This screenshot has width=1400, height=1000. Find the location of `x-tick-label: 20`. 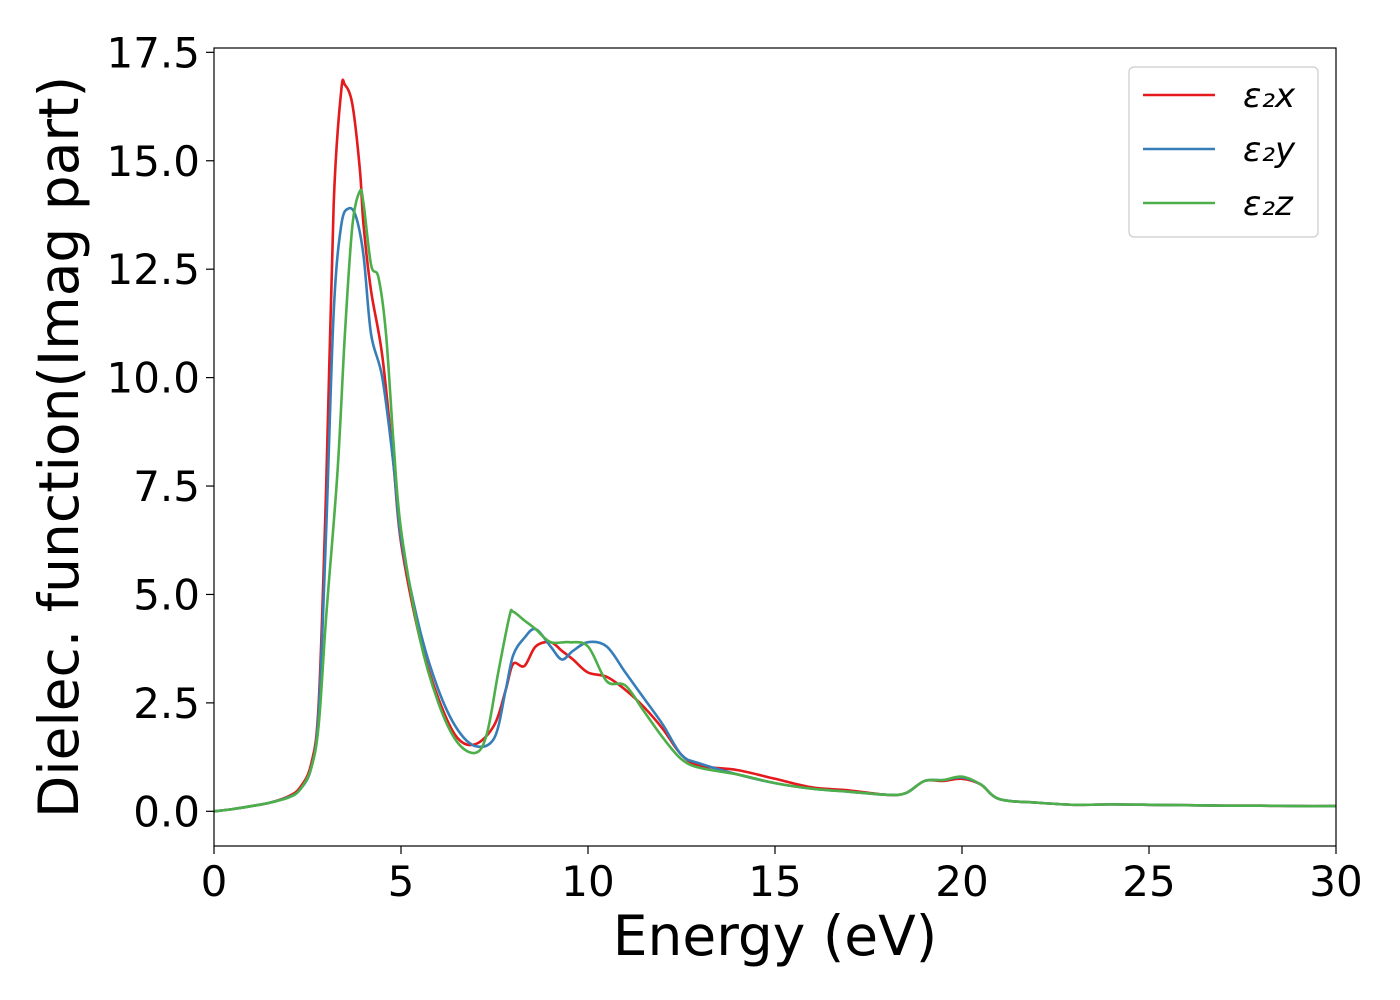

x-tick-label: 20 is located at coordinates (961, 881).